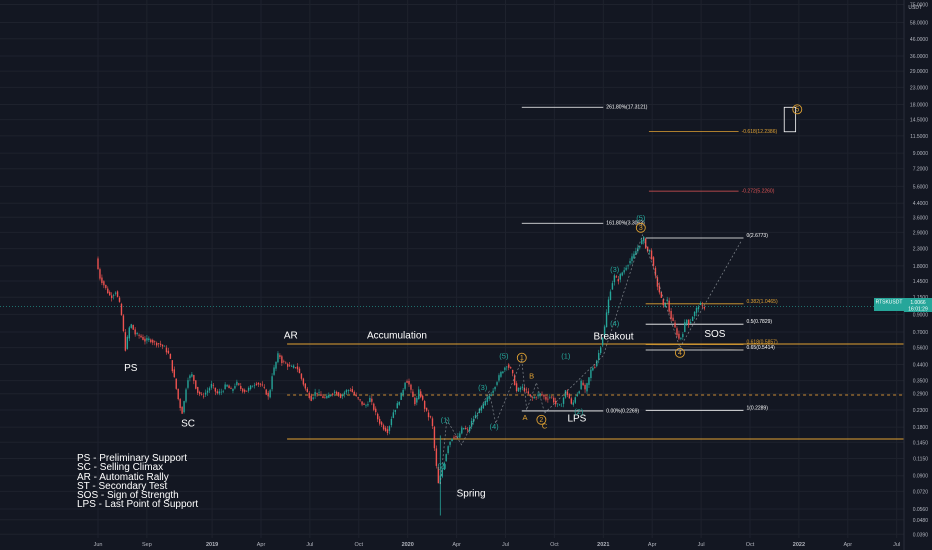 The width and height of the screenshot is (932, 550). I want to click on legend-item-st: ST - Secondary Test, so click(122, 486).